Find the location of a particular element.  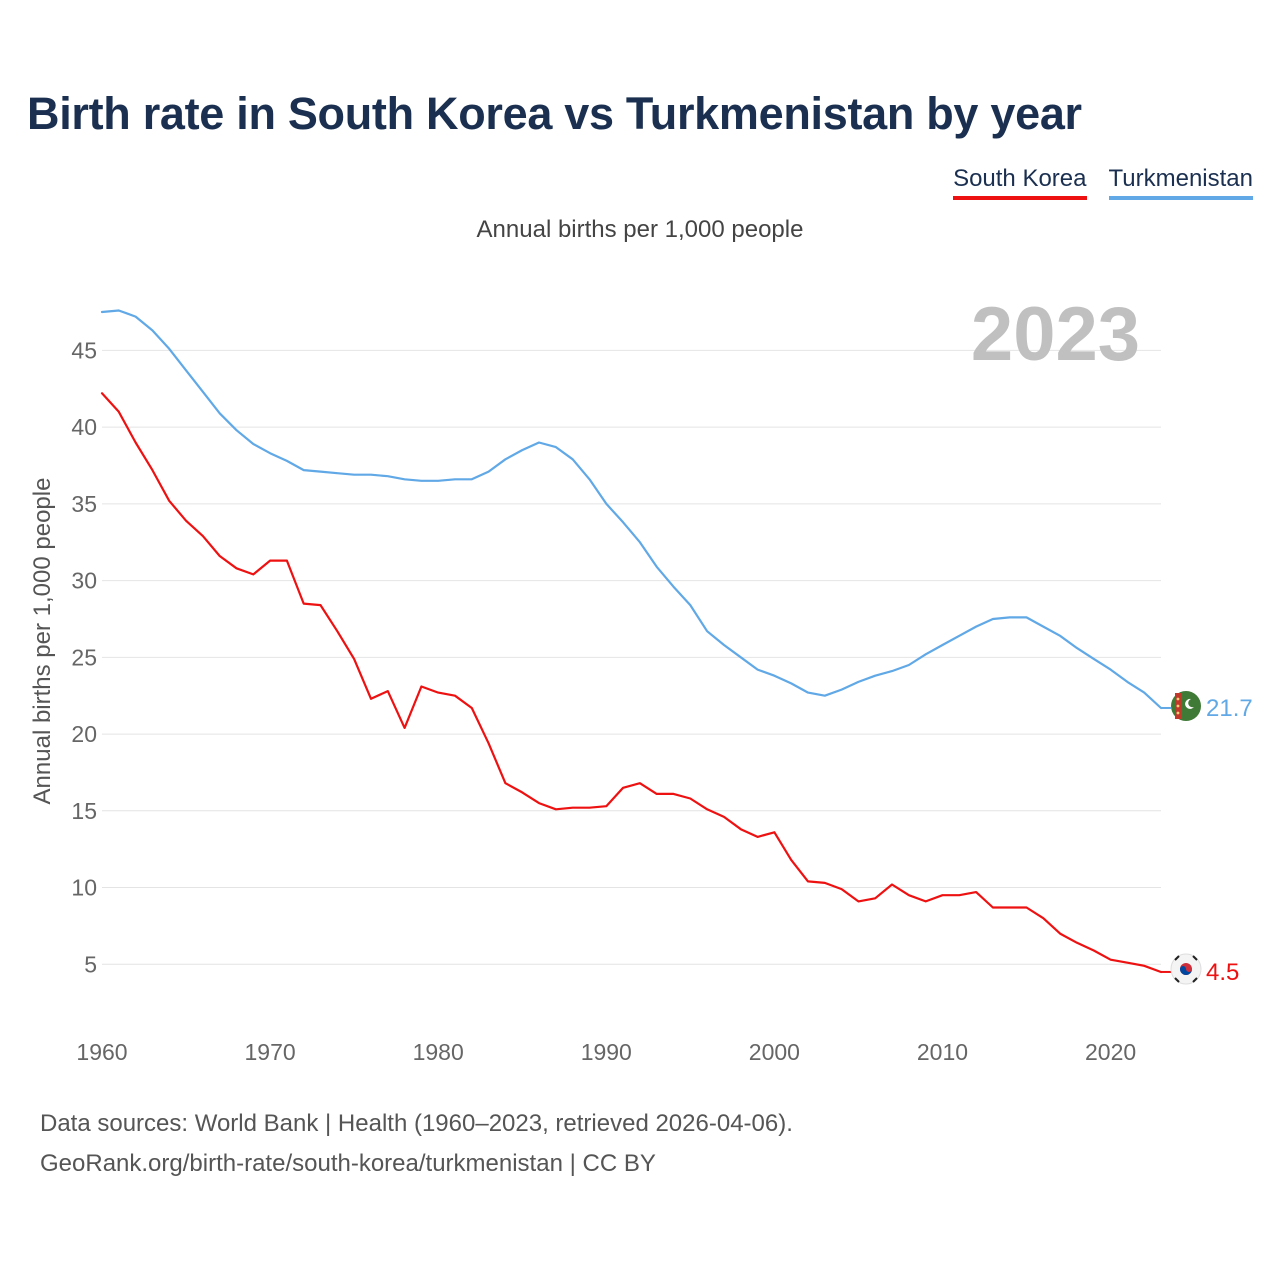

y-tick-label: 25 is located at coordinates (84, 657).